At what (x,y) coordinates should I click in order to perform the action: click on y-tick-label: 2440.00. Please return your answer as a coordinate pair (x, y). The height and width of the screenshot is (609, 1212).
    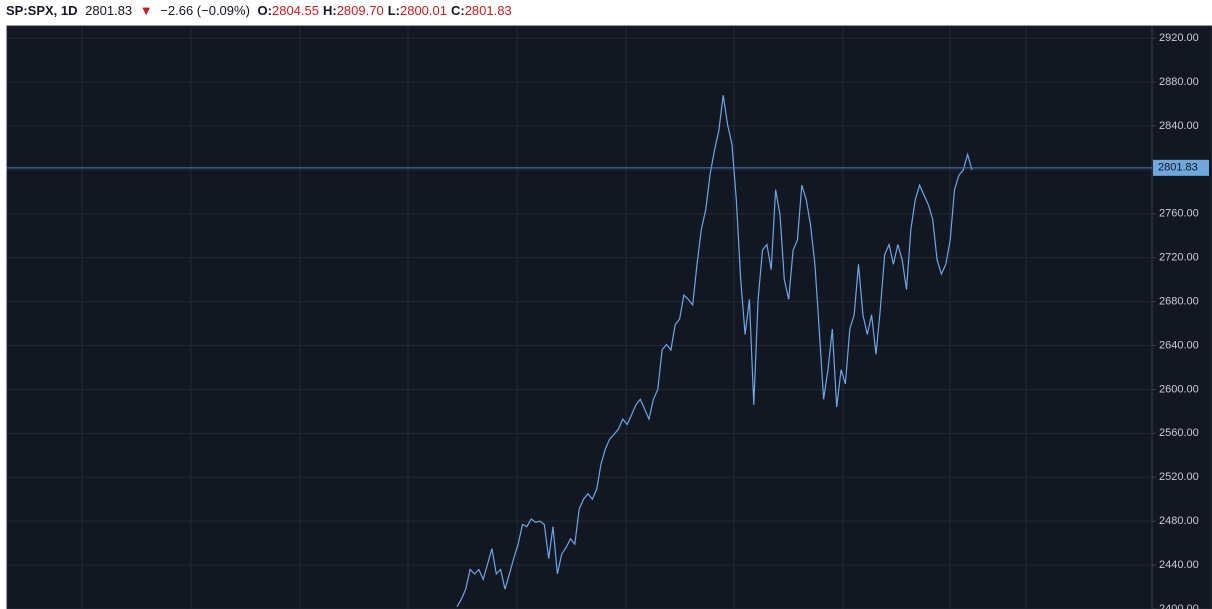
    Looking at the image, I should click on (1179, 565).